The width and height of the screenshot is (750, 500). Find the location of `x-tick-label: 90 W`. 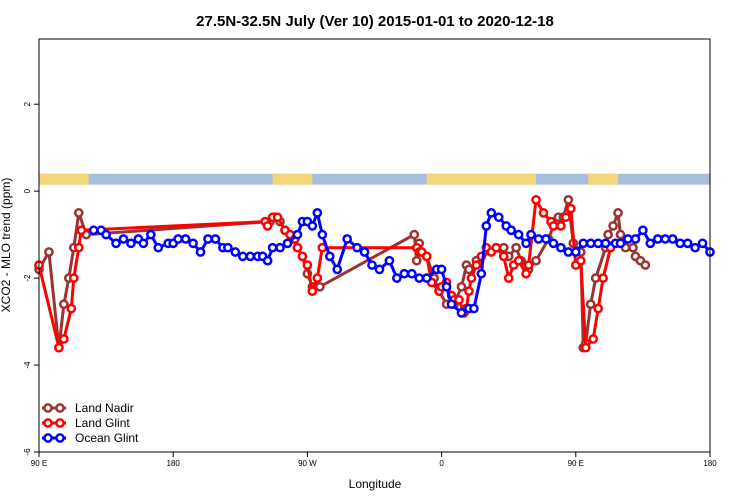

x-tick-label: 90 W is located at coordinates (307, 463).